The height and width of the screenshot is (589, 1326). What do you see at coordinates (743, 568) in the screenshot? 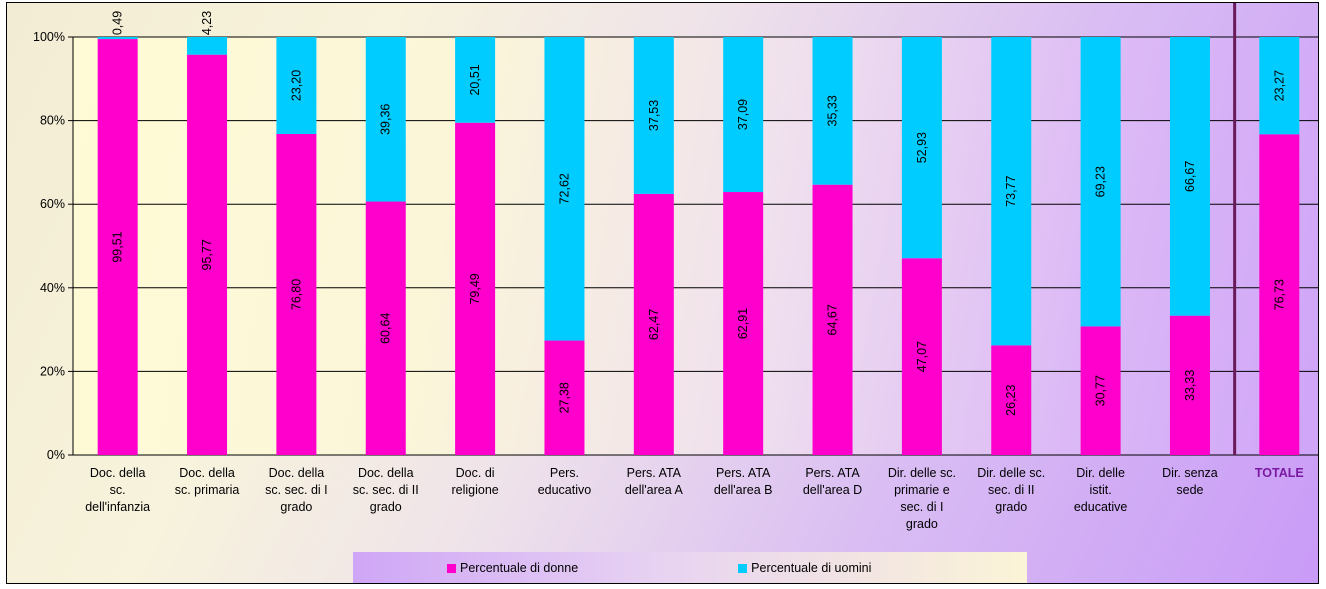
I see `legend-swatch-men` at bounding box center [743, 568].